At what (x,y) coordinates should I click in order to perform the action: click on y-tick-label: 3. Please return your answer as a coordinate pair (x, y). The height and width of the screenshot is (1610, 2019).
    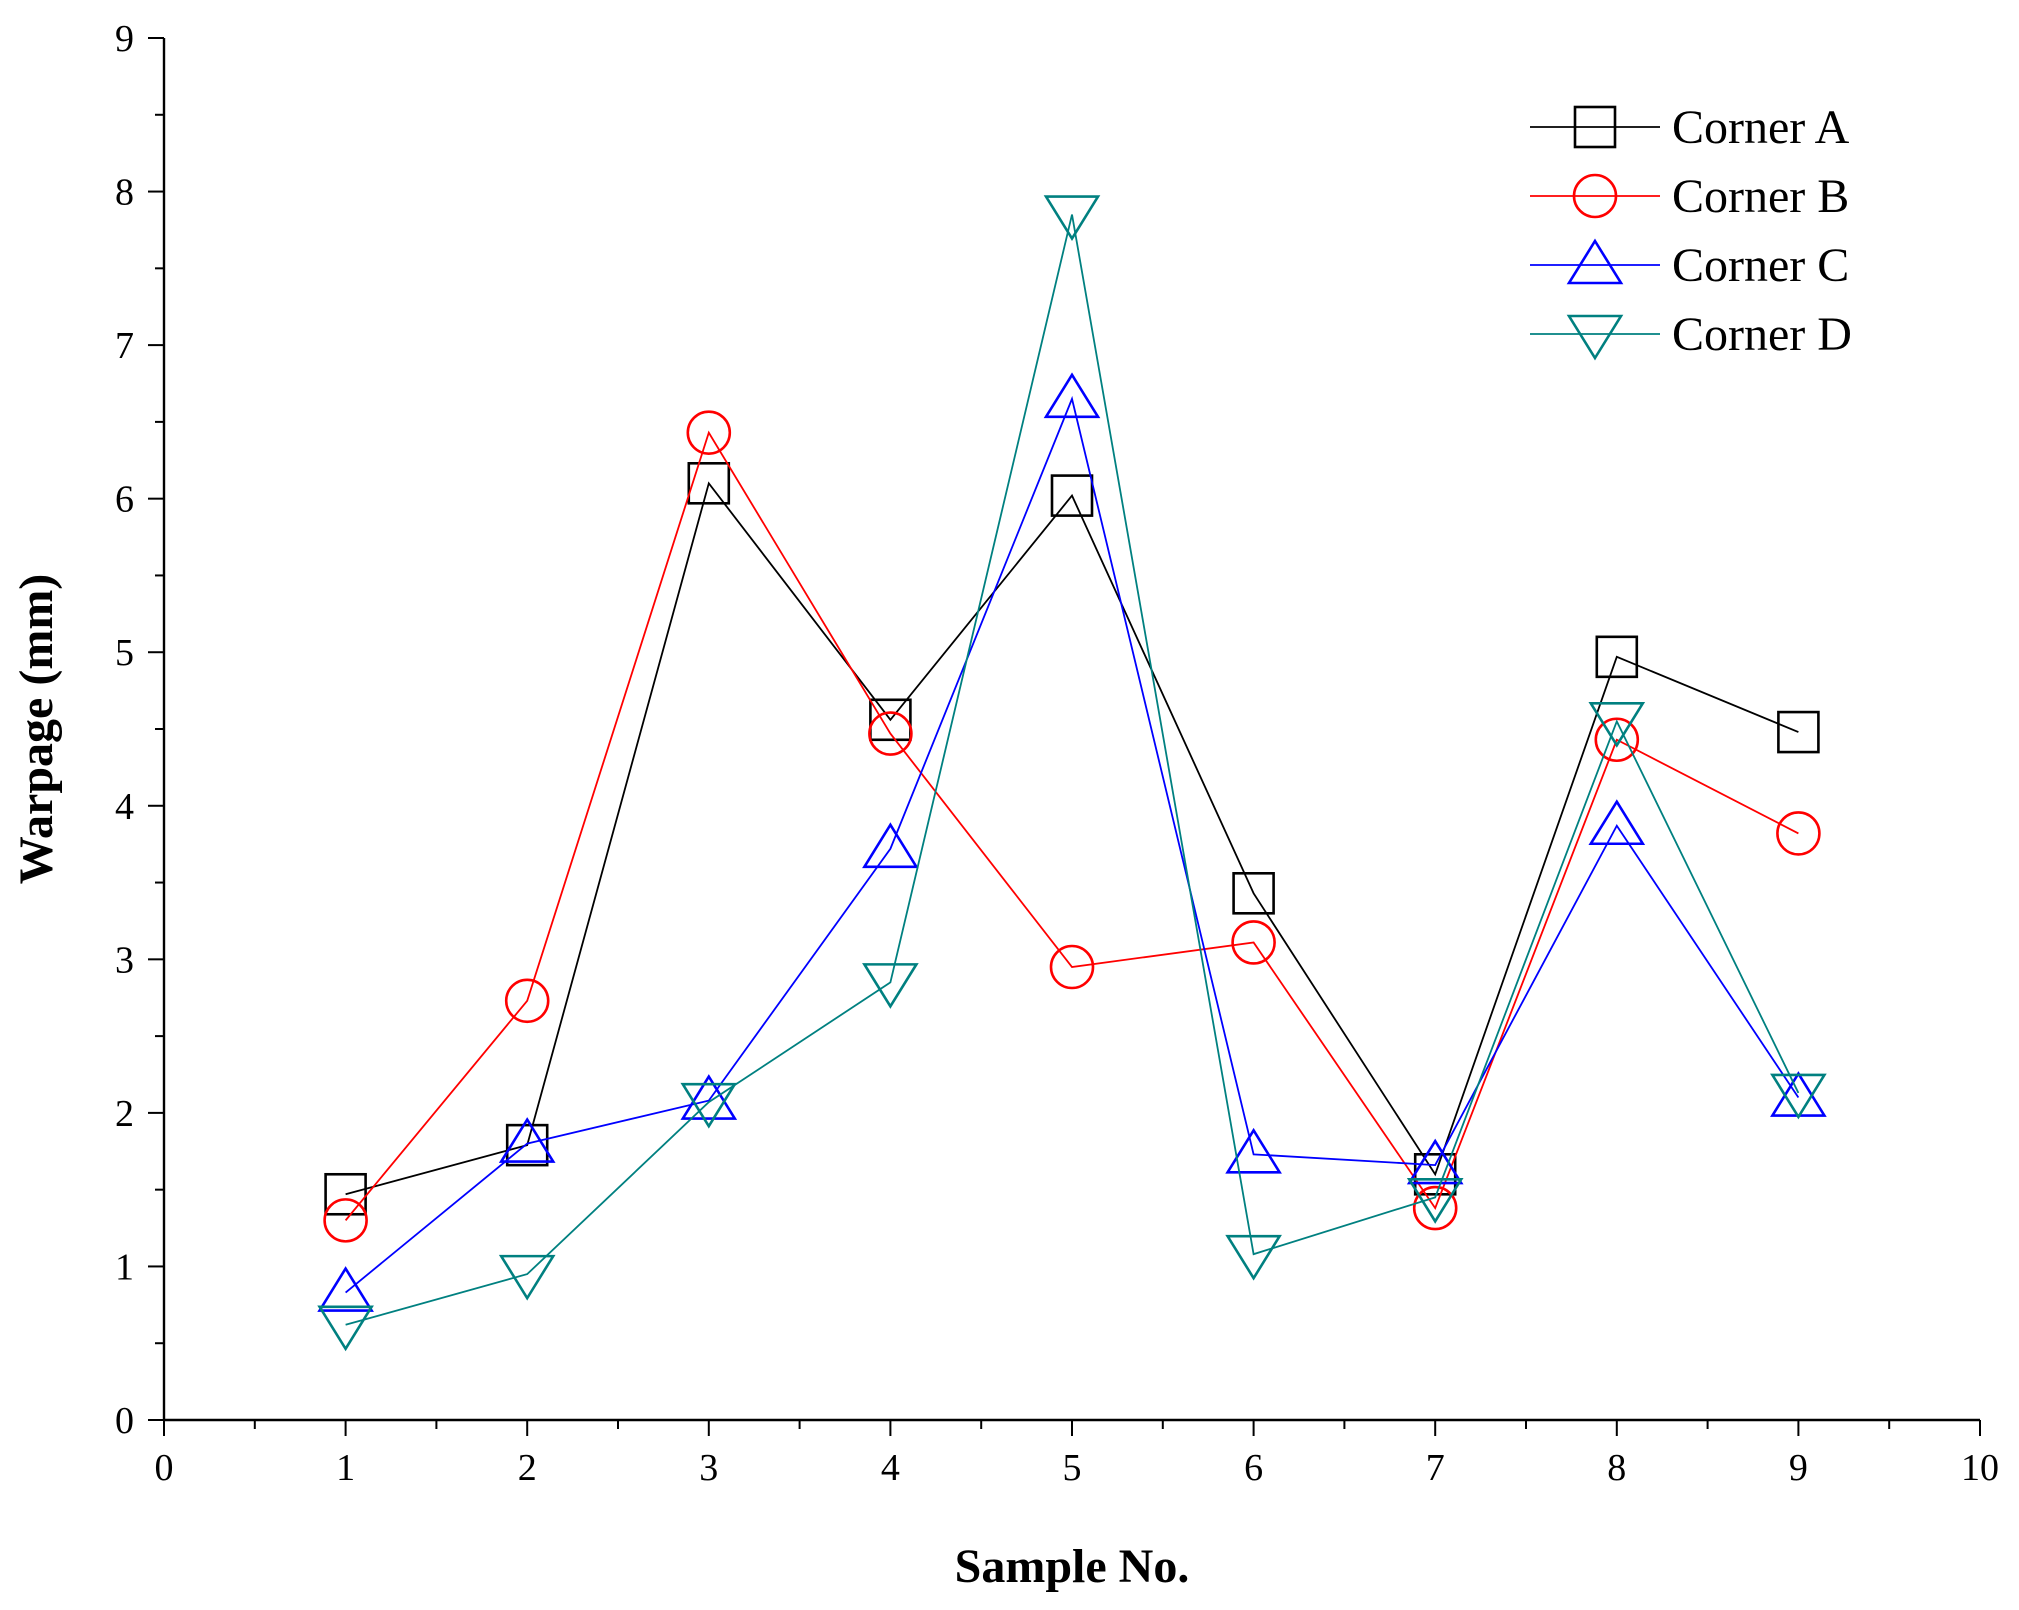
    Looking at the image, I should click on (124, 960).